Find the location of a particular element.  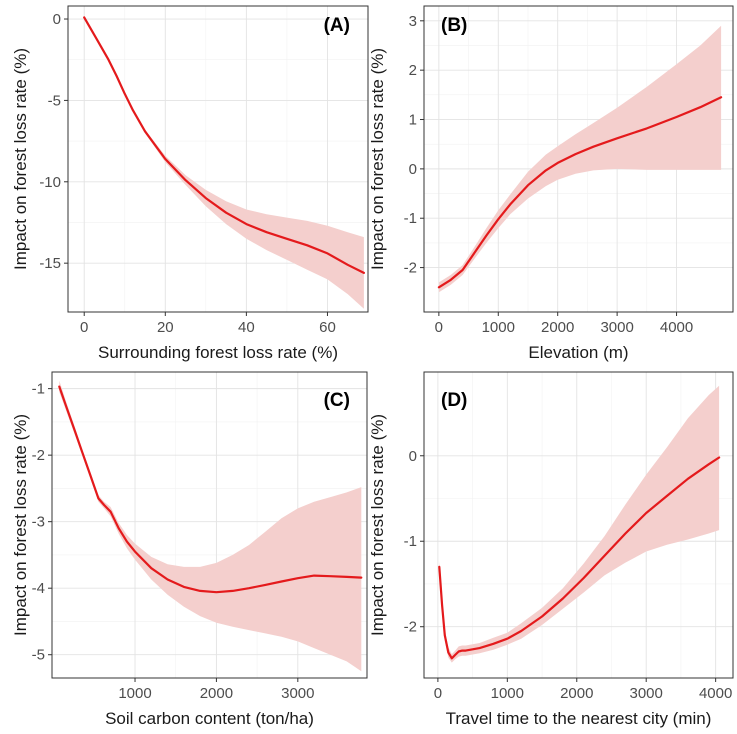

panel-label: (B) is located at coordinates (454, 25).